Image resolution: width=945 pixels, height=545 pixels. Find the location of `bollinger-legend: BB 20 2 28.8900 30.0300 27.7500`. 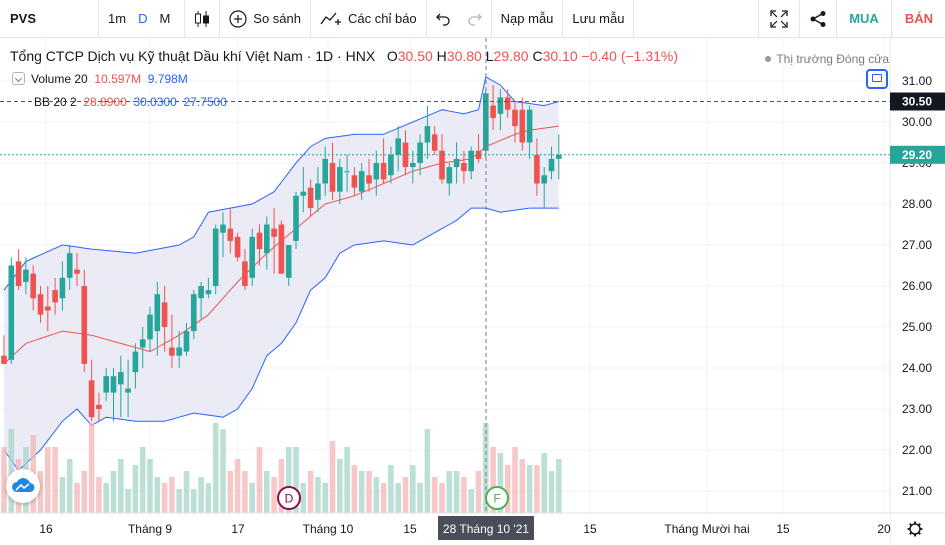

bollinger-legend: BB 20 2 28.8900 30.0300 27.7500 is located at coordinates (130, 102).